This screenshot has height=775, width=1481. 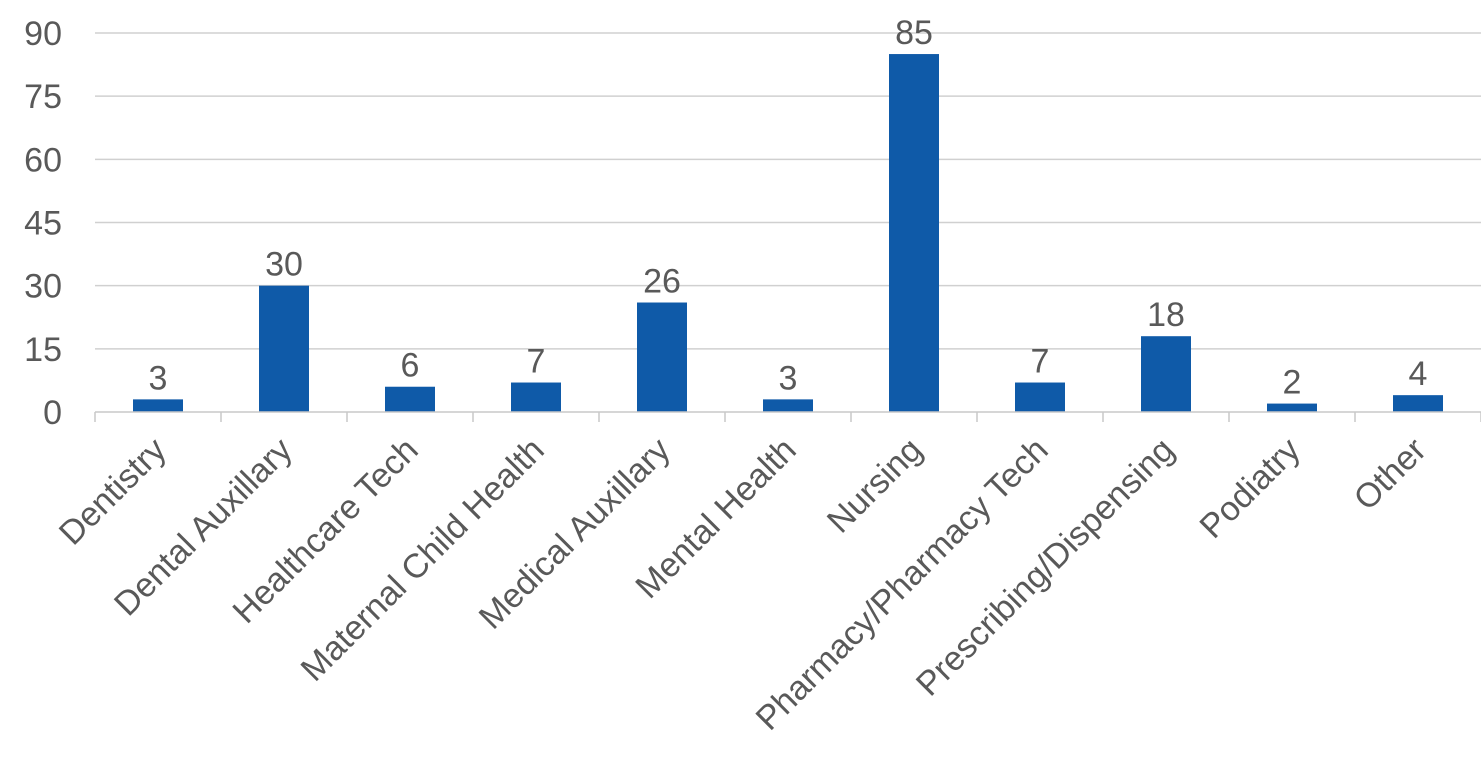 I want to click on x-category-label: Podiatry, so click(x=1250, y=488).